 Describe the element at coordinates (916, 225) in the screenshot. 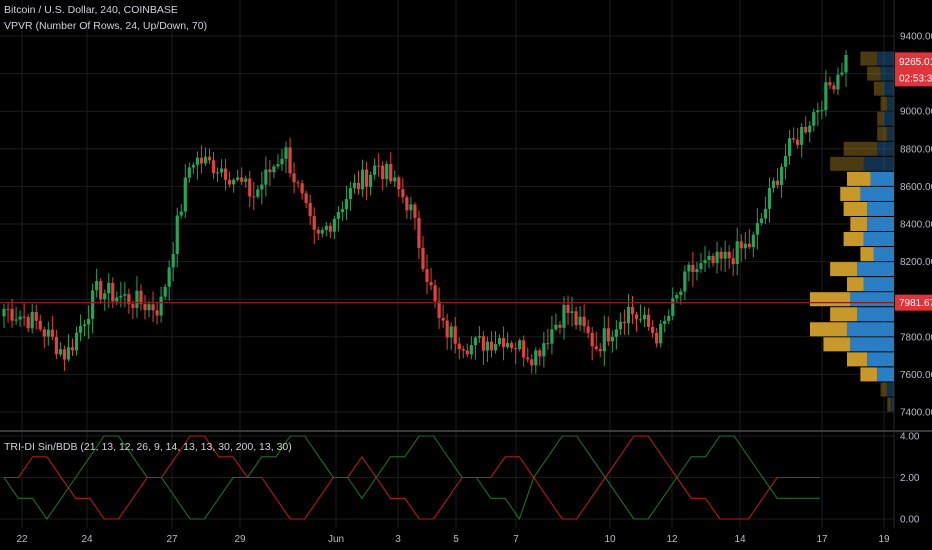

I see `price-tick-label: 8400.00` at that location.